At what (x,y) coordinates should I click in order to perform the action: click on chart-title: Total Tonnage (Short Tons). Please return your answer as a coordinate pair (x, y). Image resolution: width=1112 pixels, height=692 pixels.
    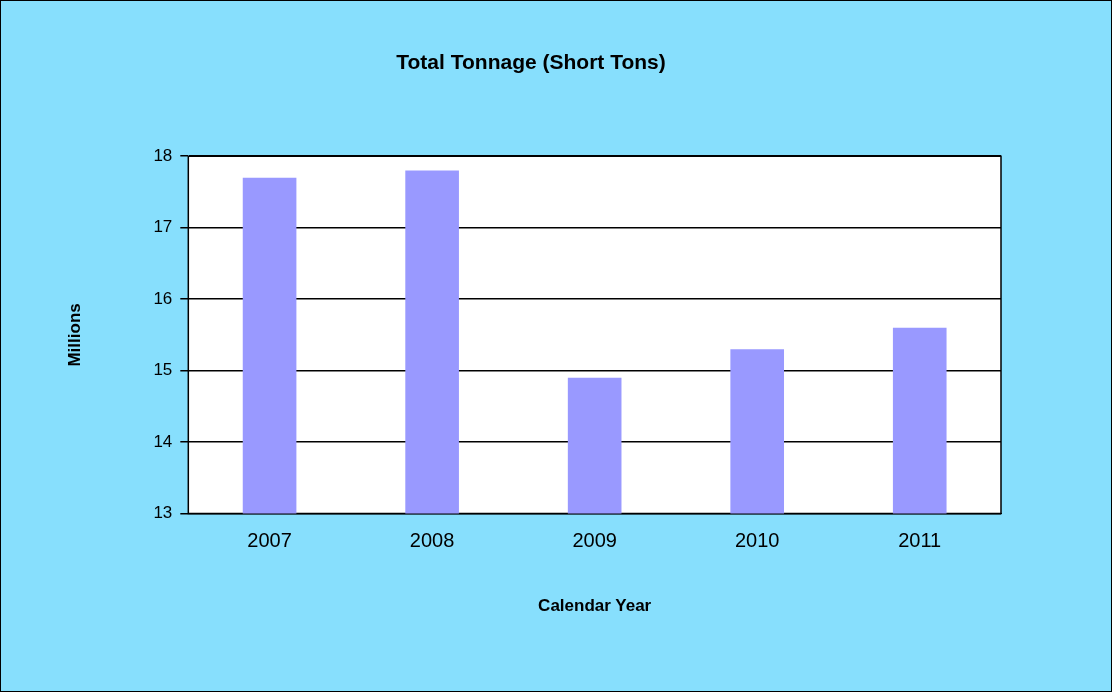
    Looking at the image, I should click on (531, 62).